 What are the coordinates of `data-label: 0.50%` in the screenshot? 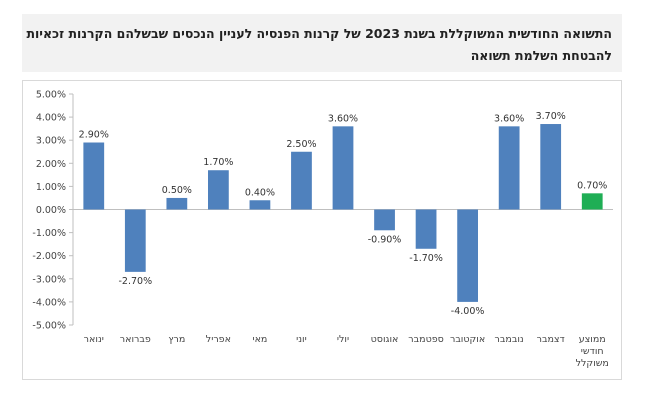 It's located at (177, 190).